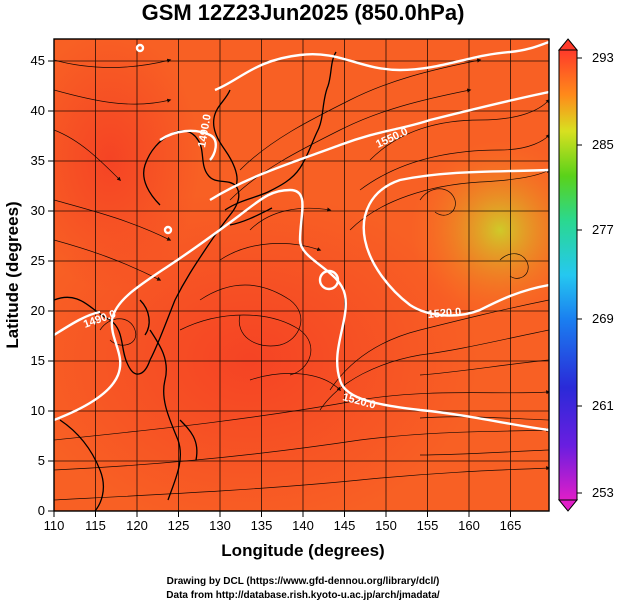 Image resolution: width=619 pixels, height=605 pixels. What do you see at coordinates (455, 242) in the screenshot?
I see `contour-1520-east` at bounding box center [455, 242].